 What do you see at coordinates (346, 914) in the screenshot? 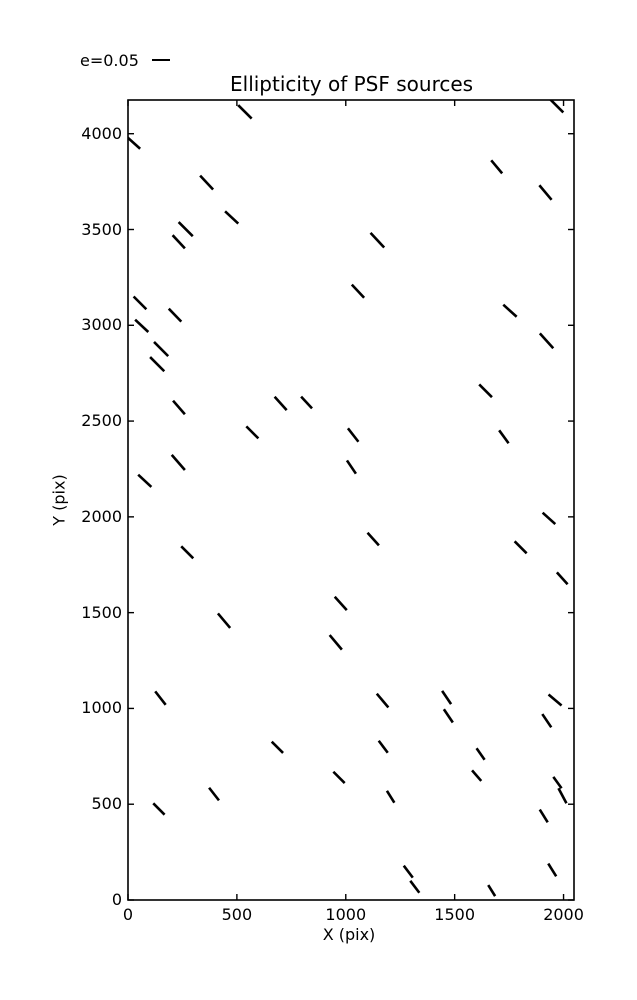
I see `x-tick-label: 1000` at bounding box center [346, 914].